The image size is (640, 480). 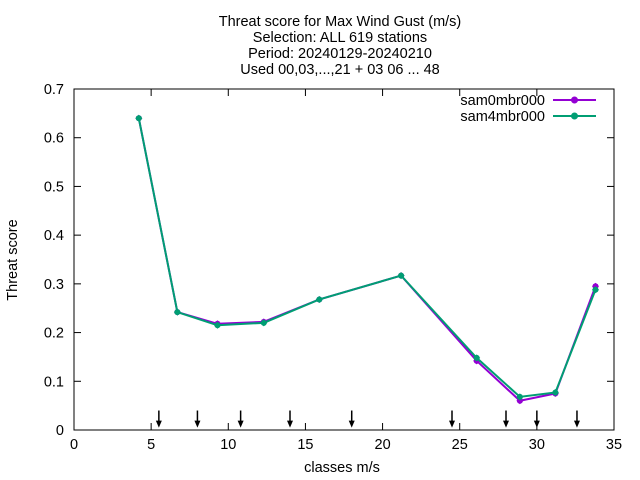 What do you see at coordinates (151, 445) in the screenshot?
I see `x-tick-label: 5` at bounding box center [151, 445].